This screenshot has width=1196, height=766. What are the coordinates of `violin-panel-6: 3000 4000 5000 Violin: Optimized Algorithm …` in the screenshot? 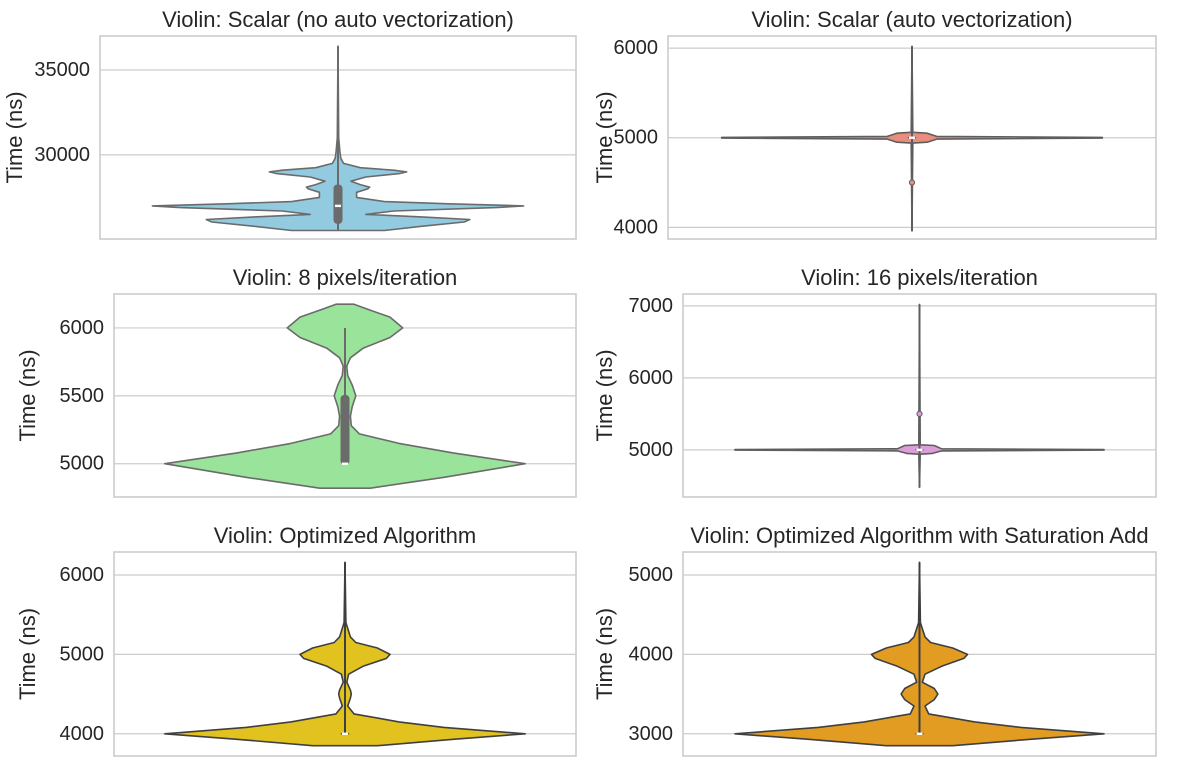 It's located at (874, 640).